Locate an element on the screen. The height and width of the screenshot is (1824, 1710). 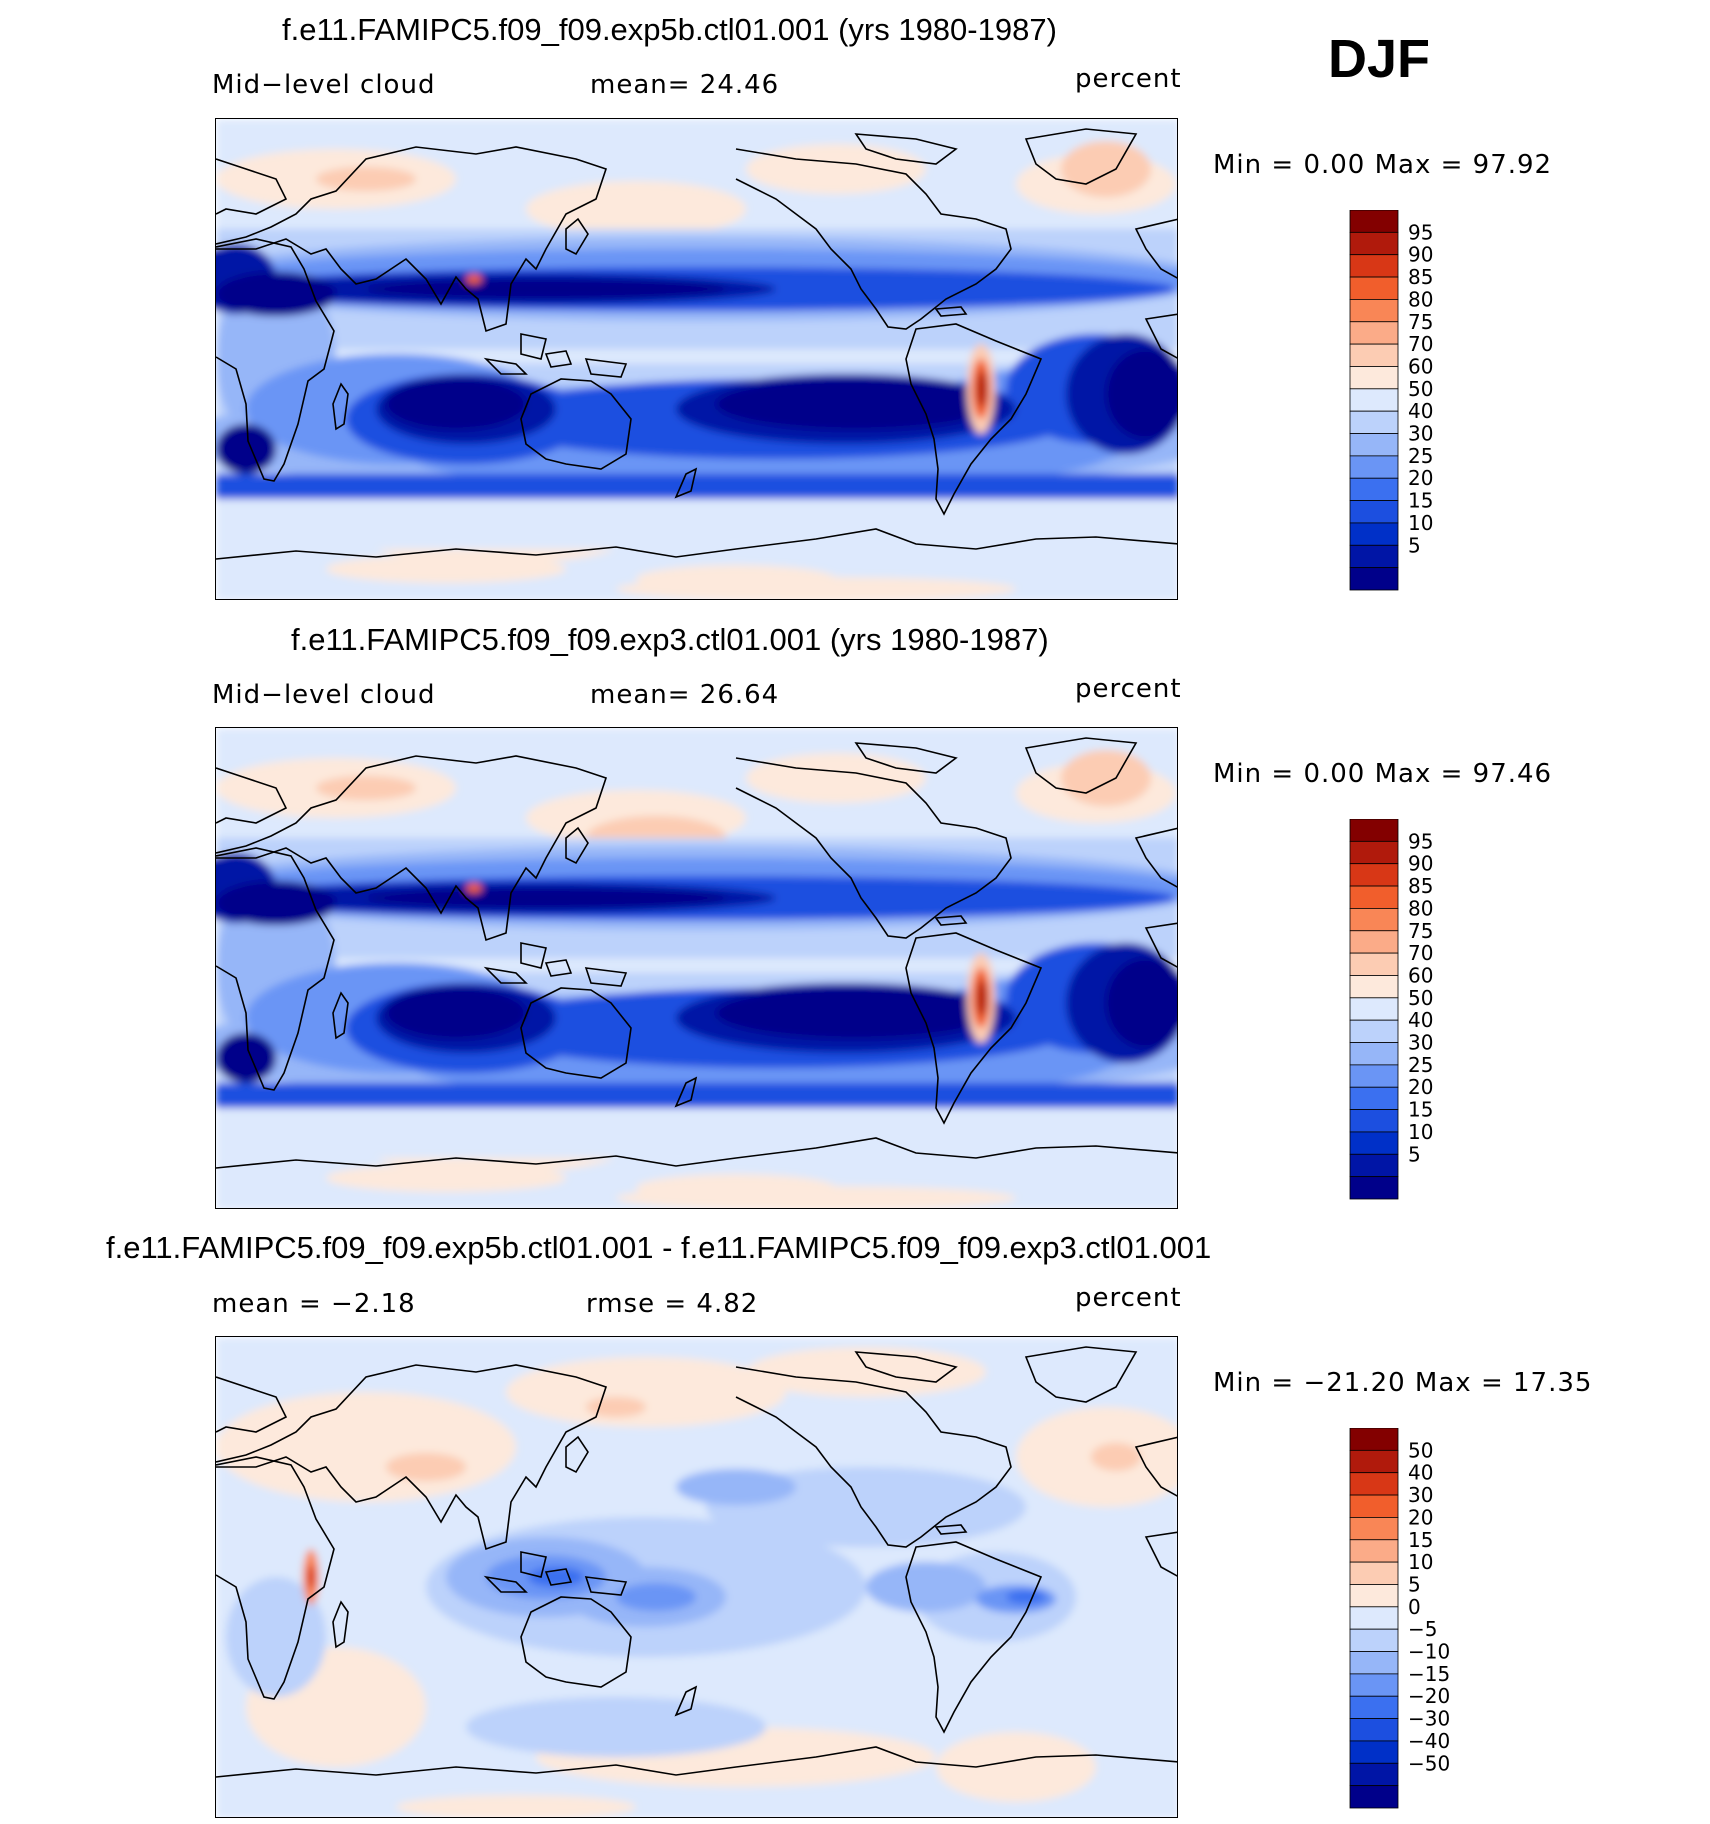
colorbar-tick-label: −20 is located at coordinates (1429, 1696).